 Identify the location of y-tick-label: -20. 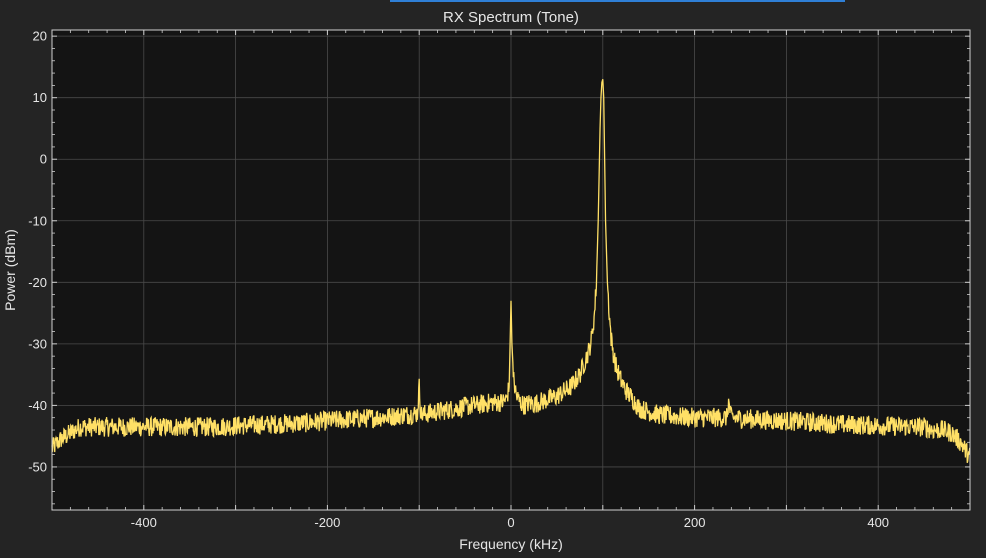
(37, 282).